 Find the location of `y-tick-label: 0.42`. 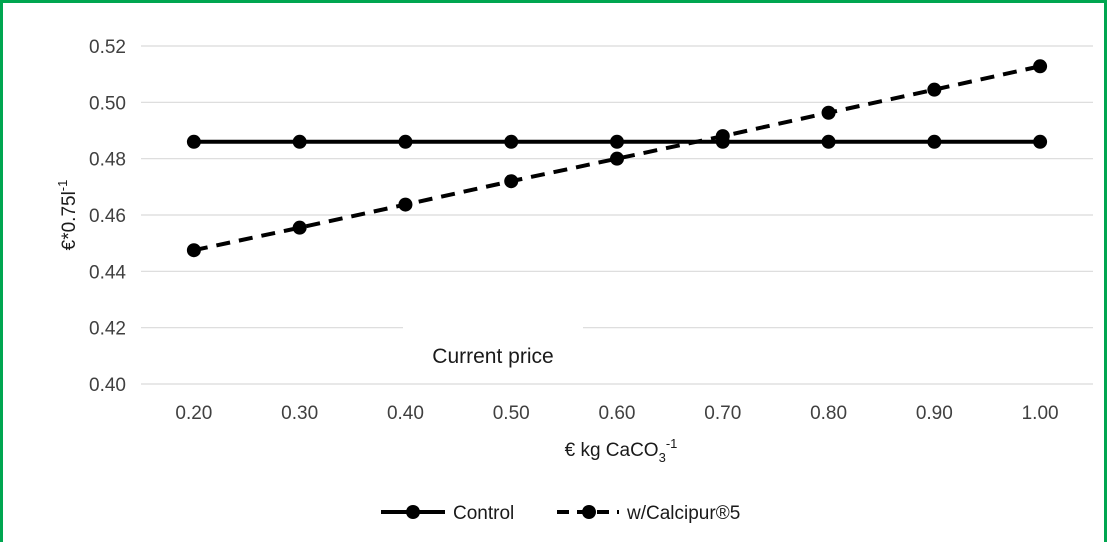

y-tick-label: 0.42 is located at coordinates (107, 329).